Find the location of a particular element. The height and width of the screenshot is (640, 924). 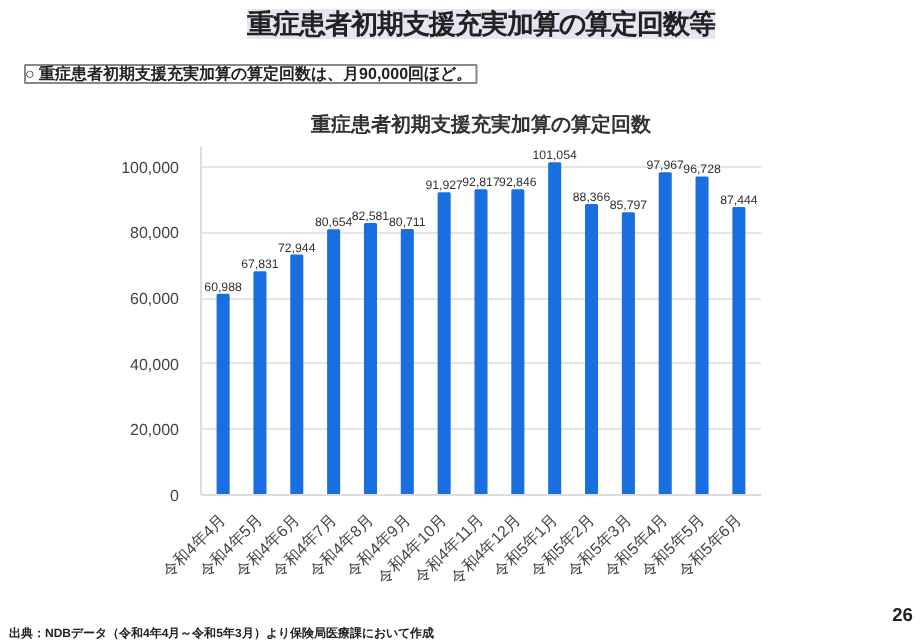

y-tick-label: 0 is located at coordinates (175, 496).